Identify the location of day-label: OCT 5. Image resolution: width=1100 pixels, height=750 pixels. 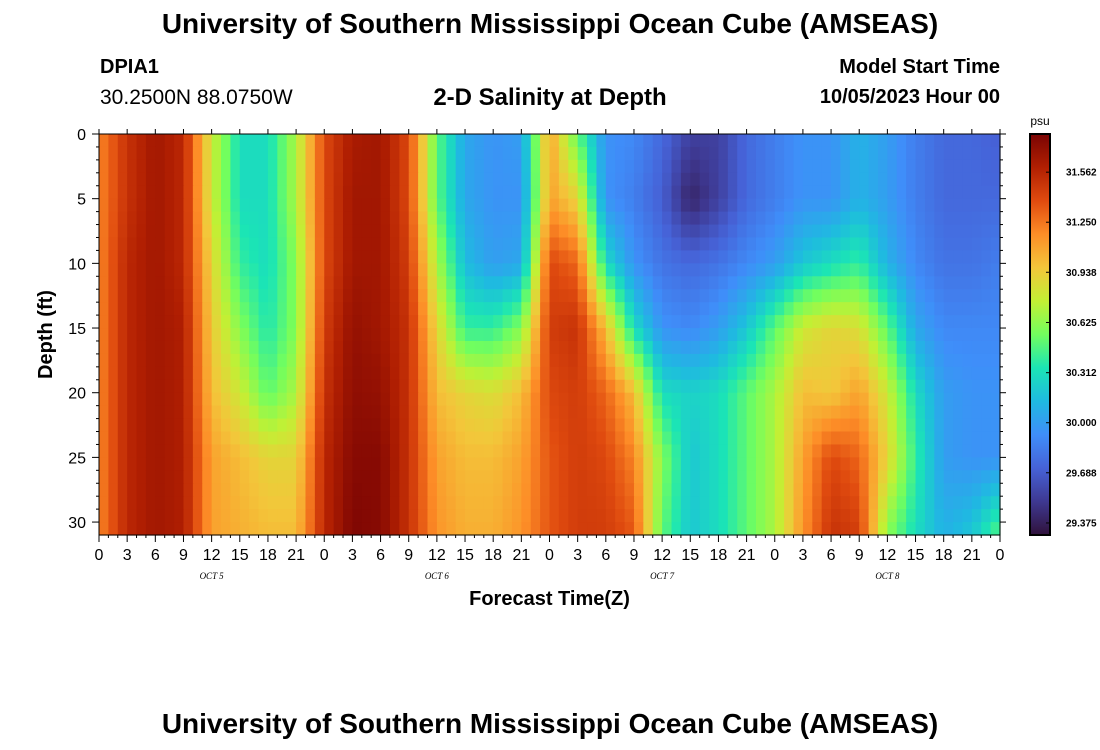
(212, 576).